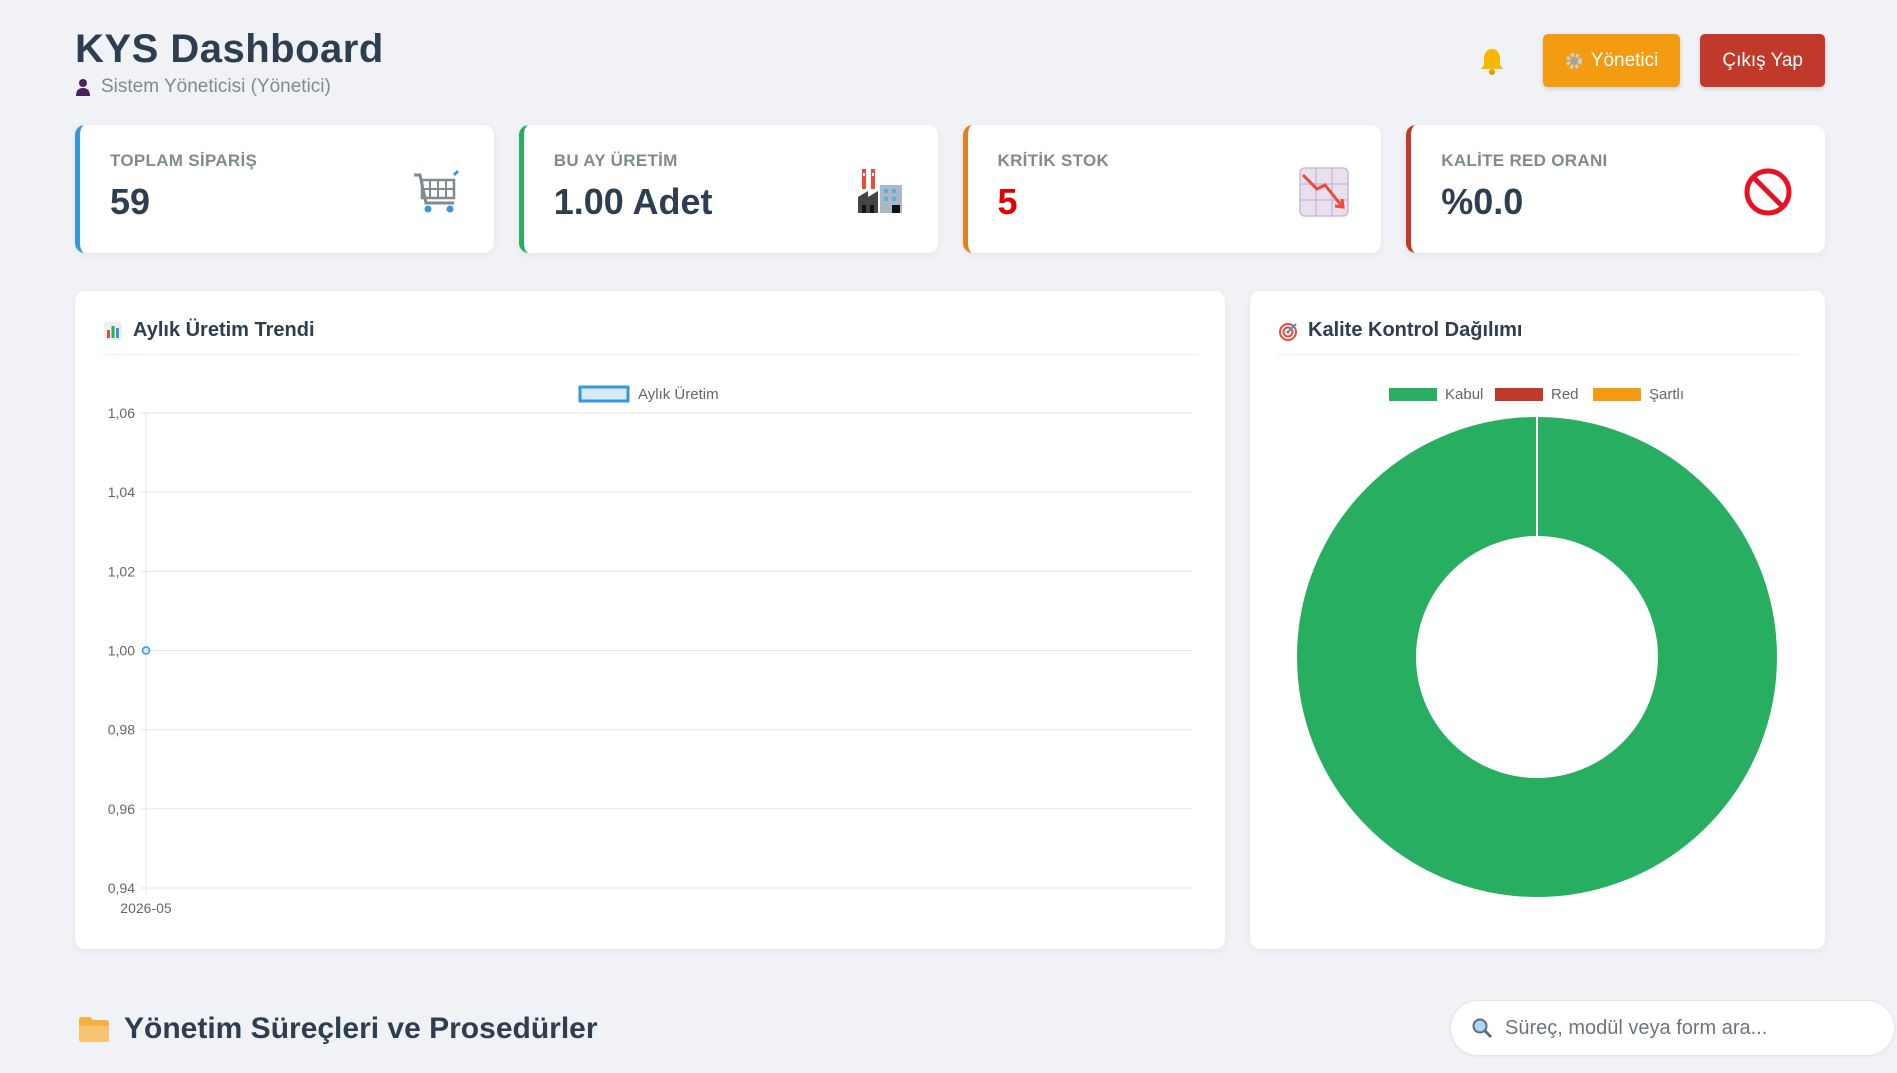 This screenshot has width=1897, height=1073. I want to click on y-tick-label: 0,94, so click(121, 888).